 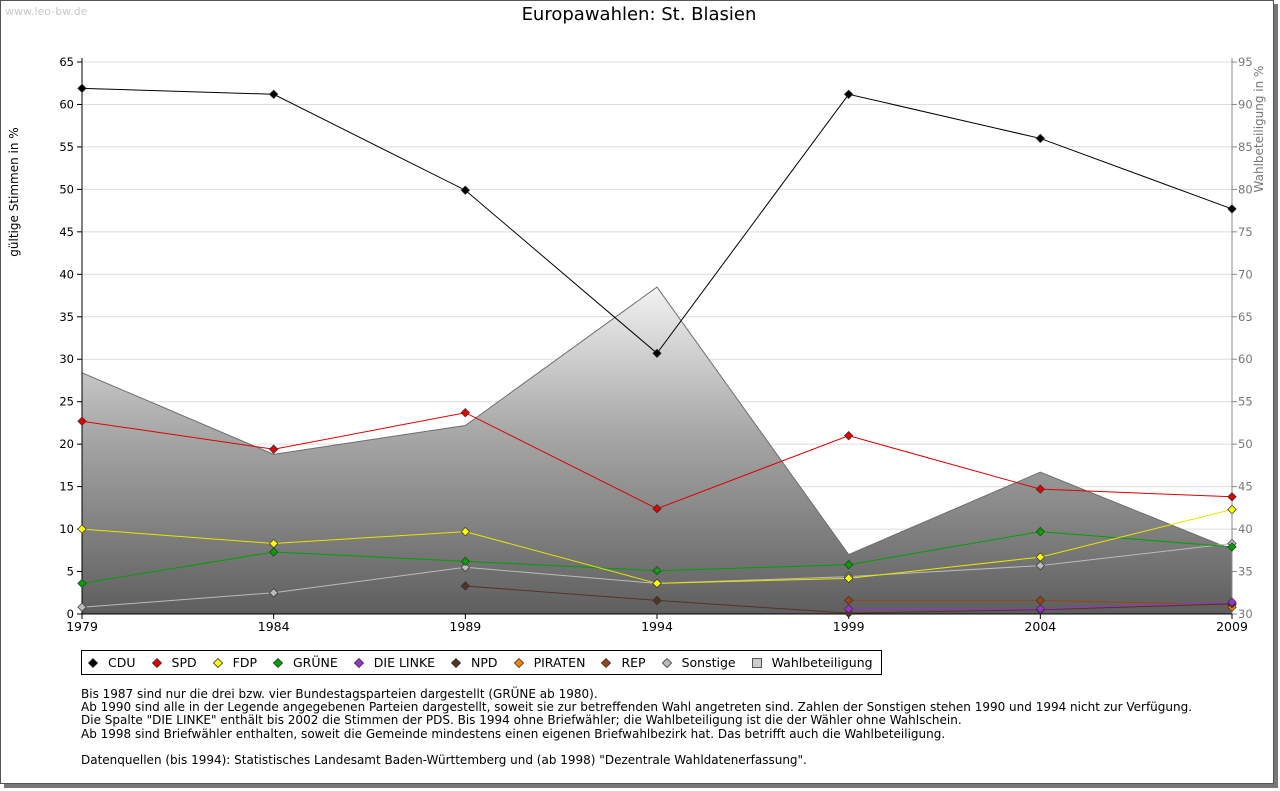 I want to click on y2-tick-label: 50, so click(x=1245, y=444).